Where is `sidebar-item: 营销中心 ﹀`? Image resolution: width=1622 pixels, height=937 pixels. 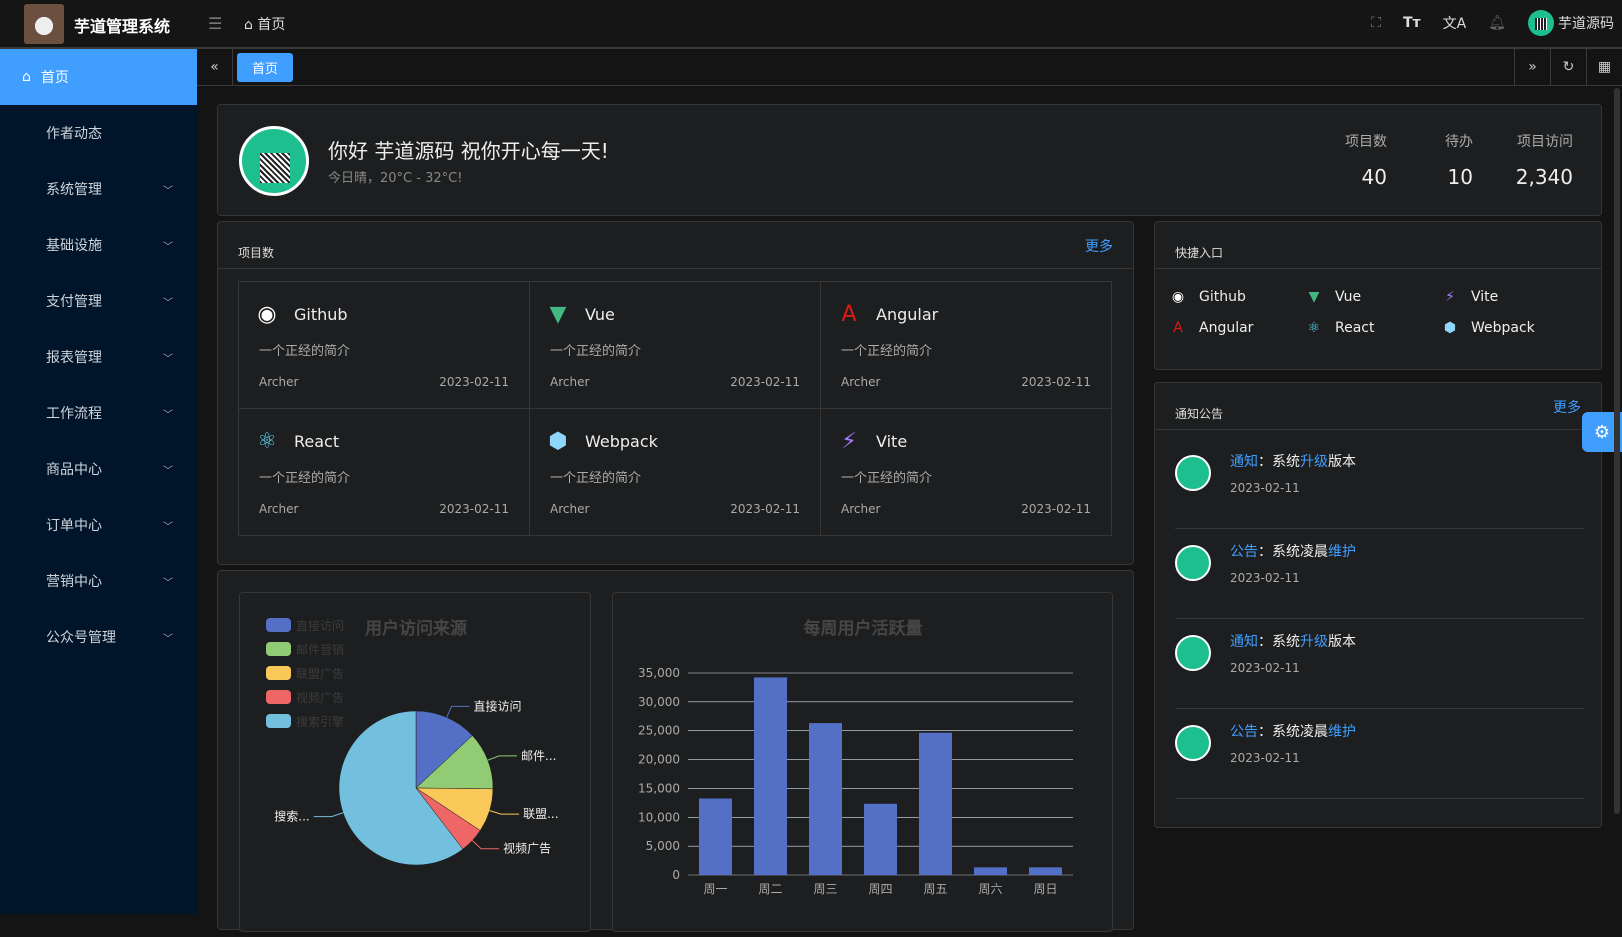
sidebar-item: 营销中心 ﹀ is located at coordinates (98, 581).